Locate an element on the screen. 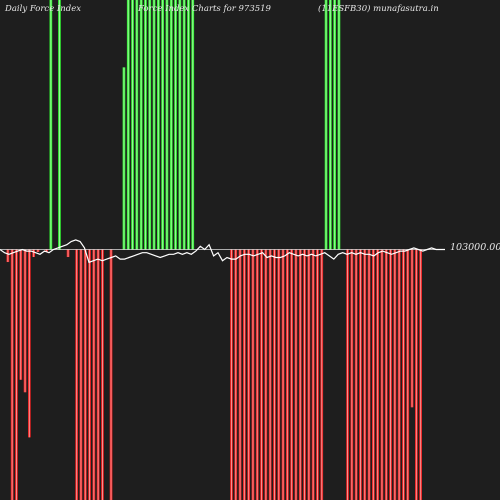  force-index-line is located at coordinates (222, 251).